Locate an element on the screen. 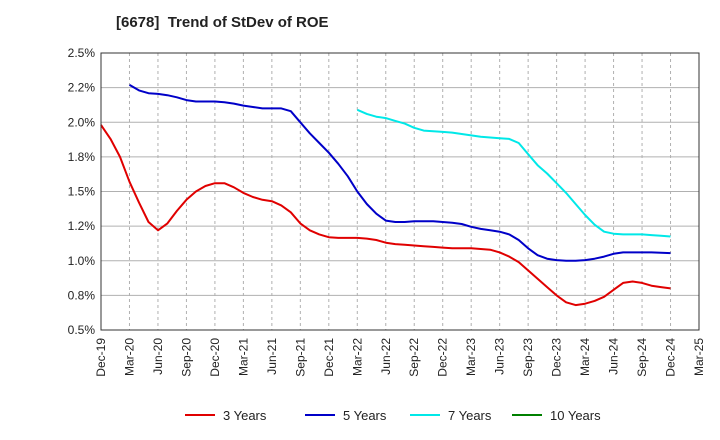 This screenshot has width=720, height=440. legend: 3 Years 5 Years 7 Years 10 Years is located at coordinates (393, 415).